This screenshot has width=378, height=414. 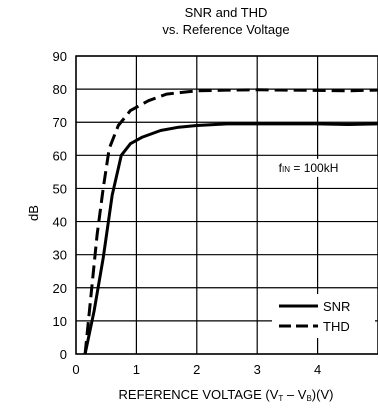 I want to click on y-tick-label-50: 50, so click(x=60, y=188).